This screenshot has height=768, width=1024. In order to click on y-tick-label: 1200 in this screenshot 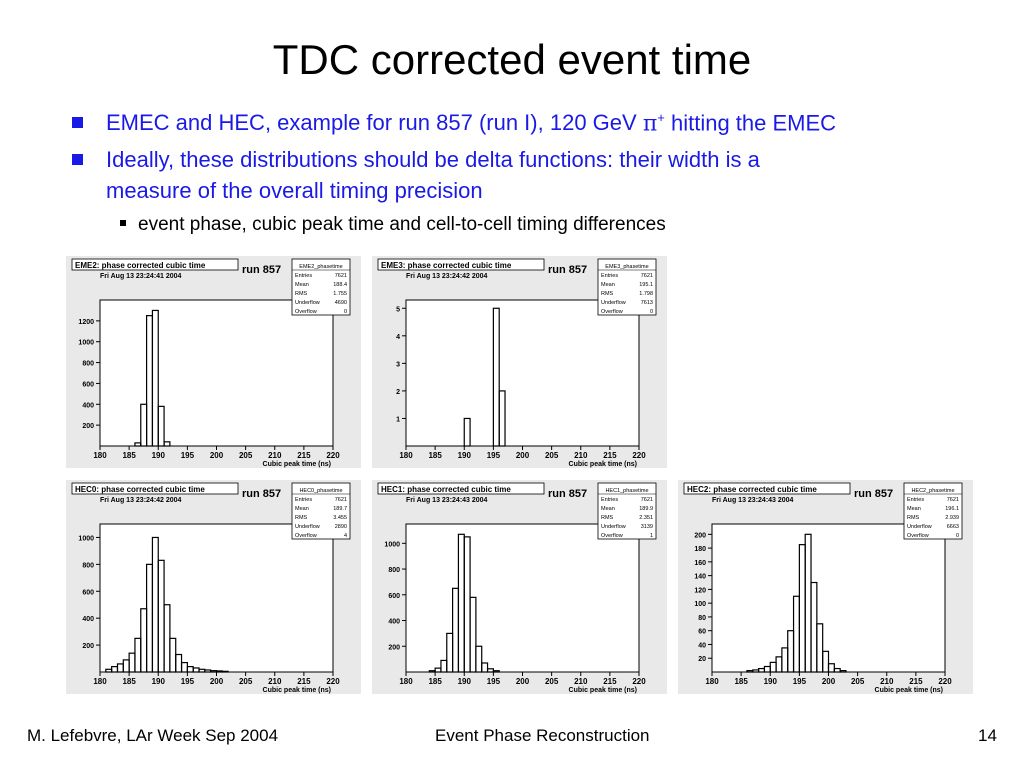, I will do `click(86, 322)`.